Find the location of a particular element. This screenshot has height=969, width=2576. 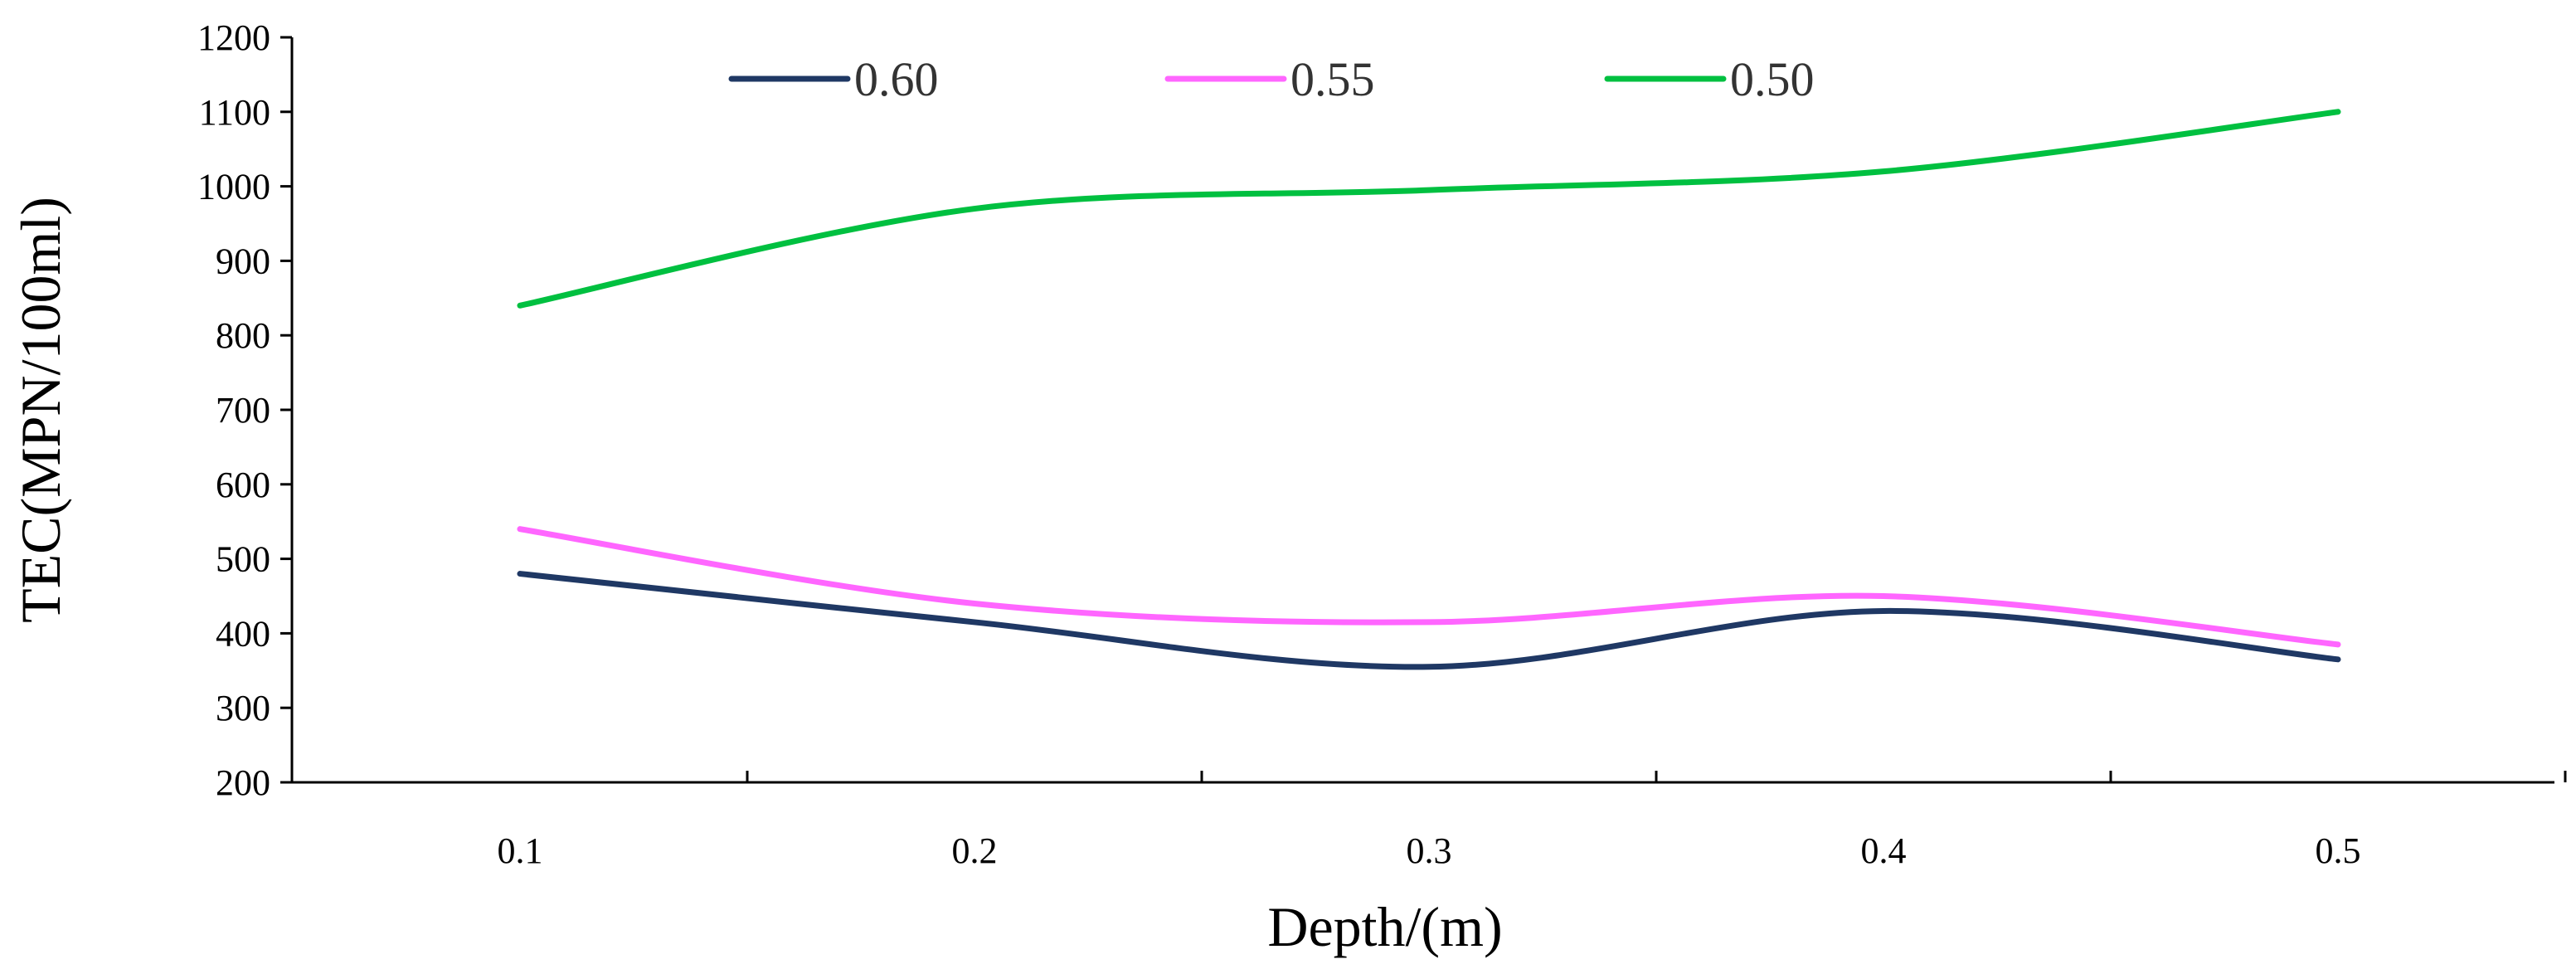

y-axis-title: TEC(MPN/100ml) is located at coordinates (41, 410).